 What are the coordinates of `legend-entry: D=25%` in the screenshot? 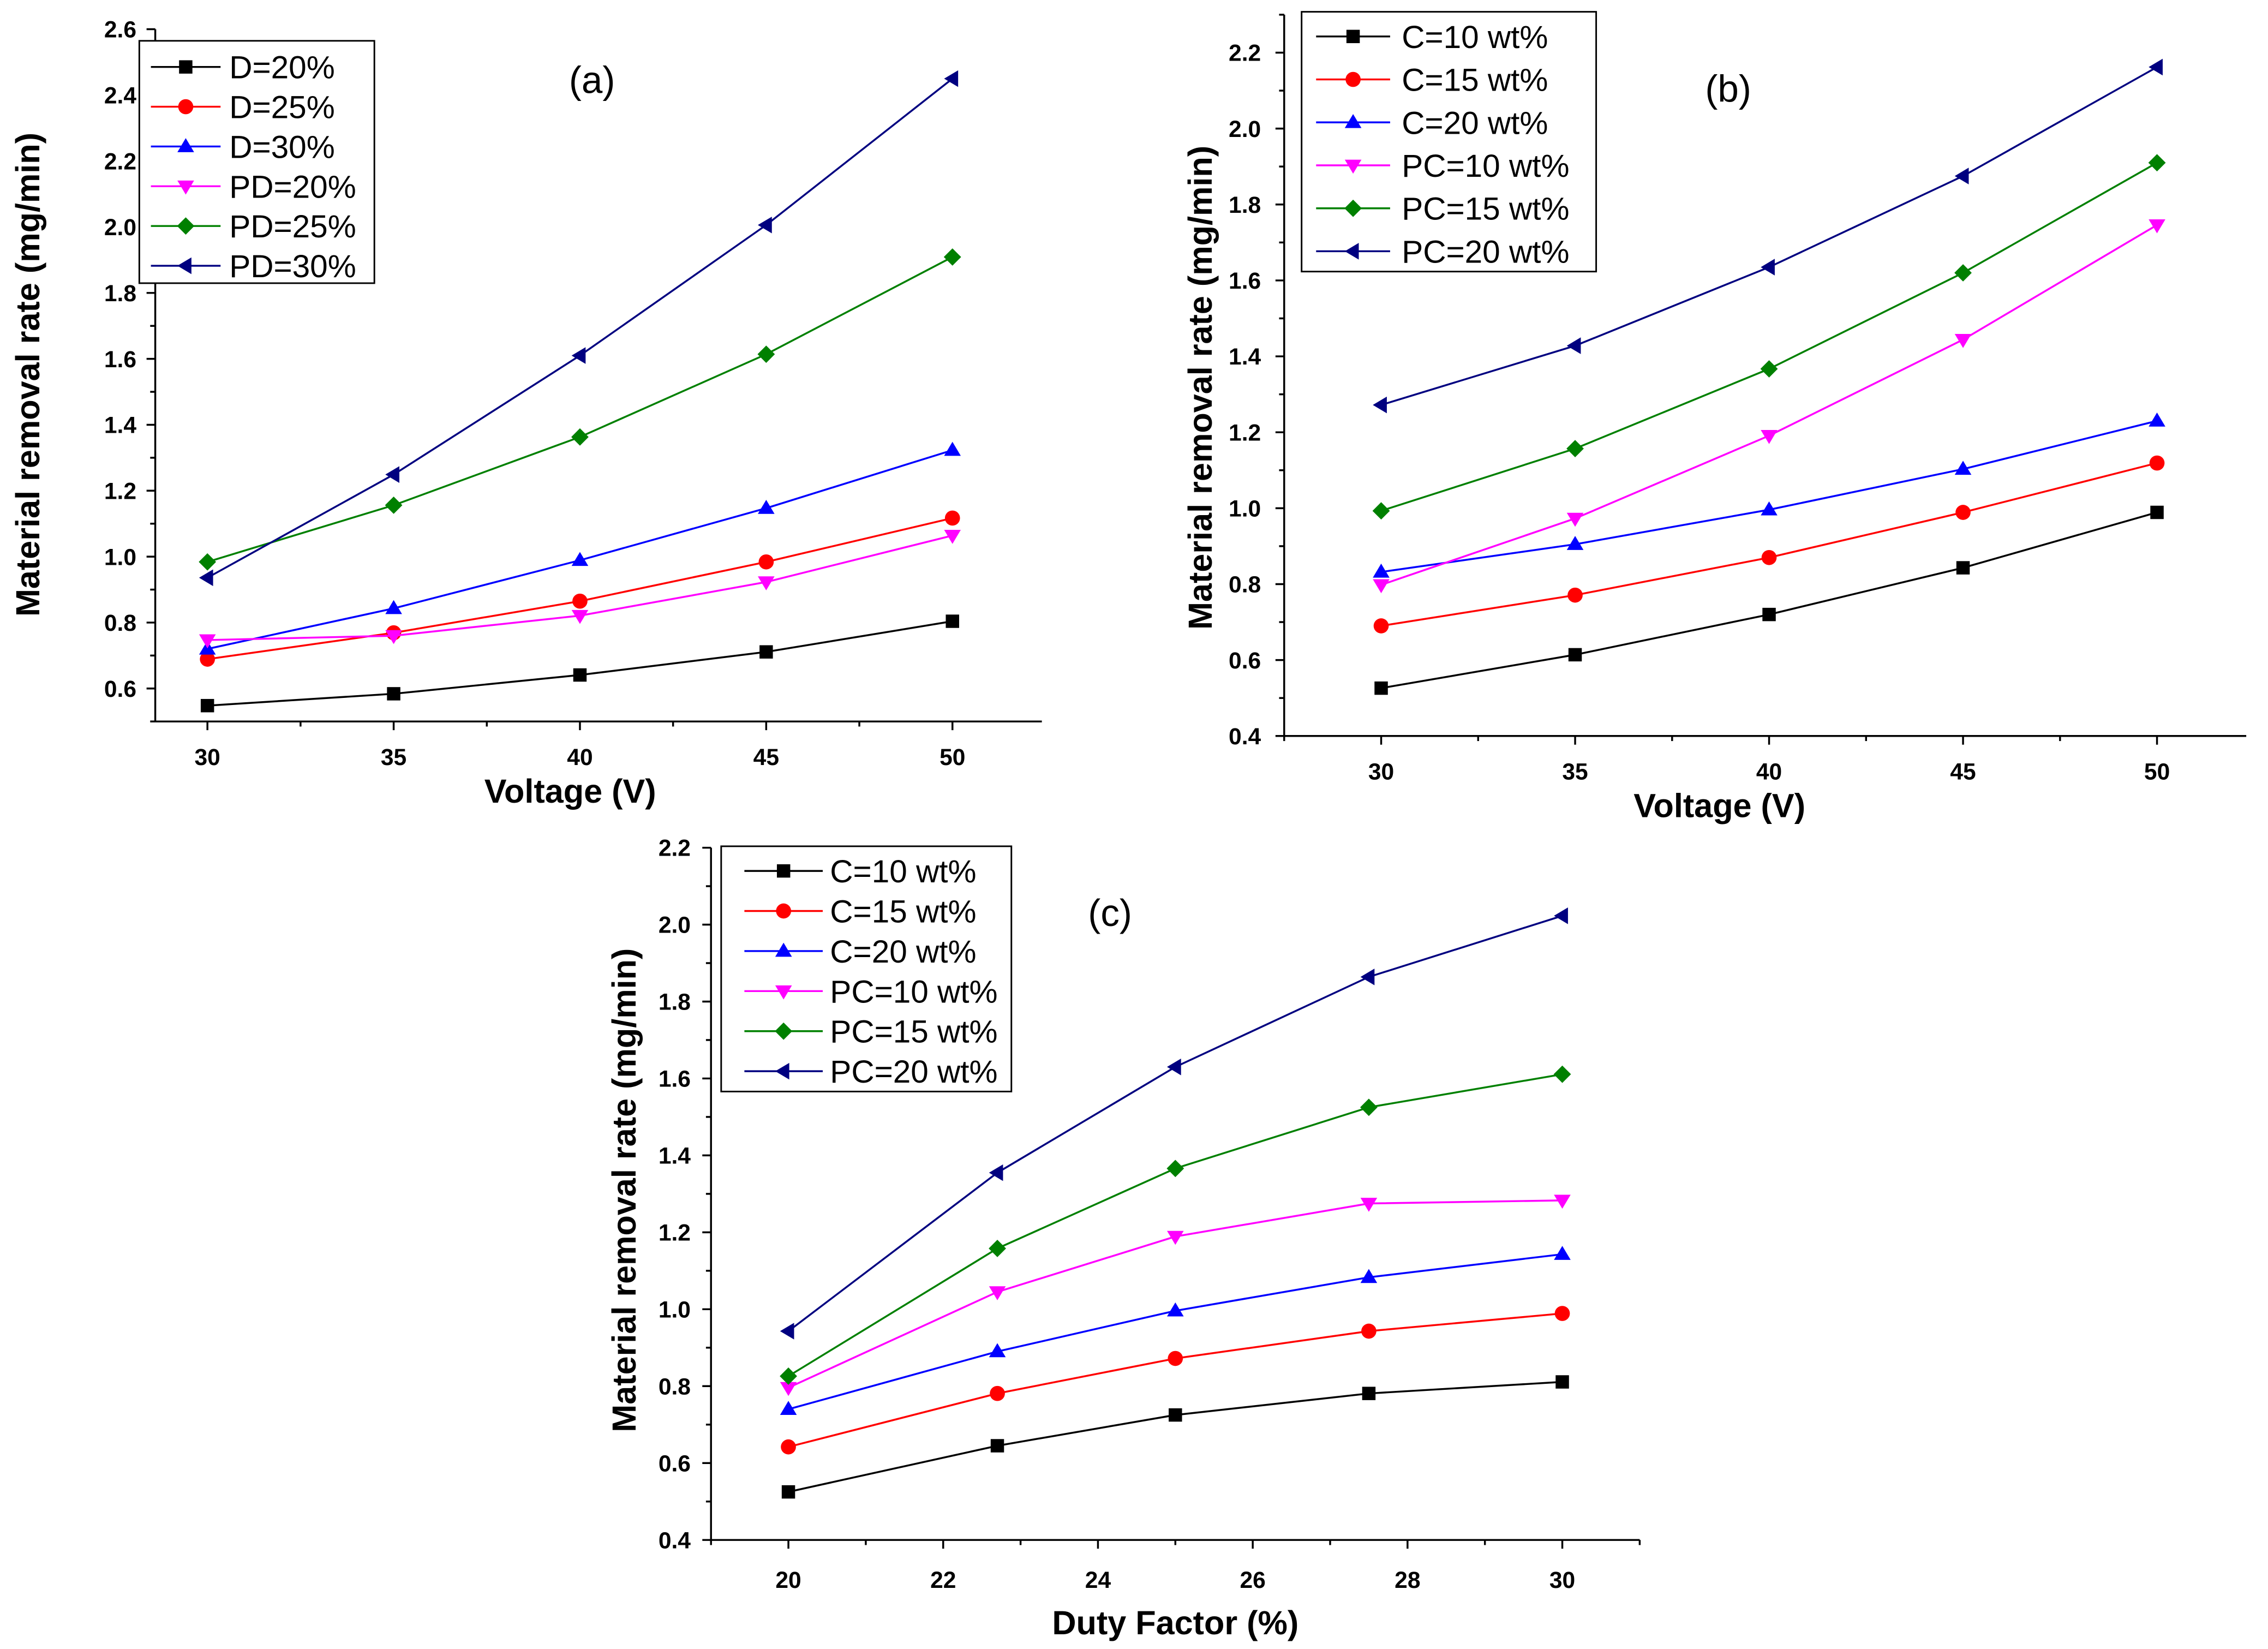 It's located at (243, 108).